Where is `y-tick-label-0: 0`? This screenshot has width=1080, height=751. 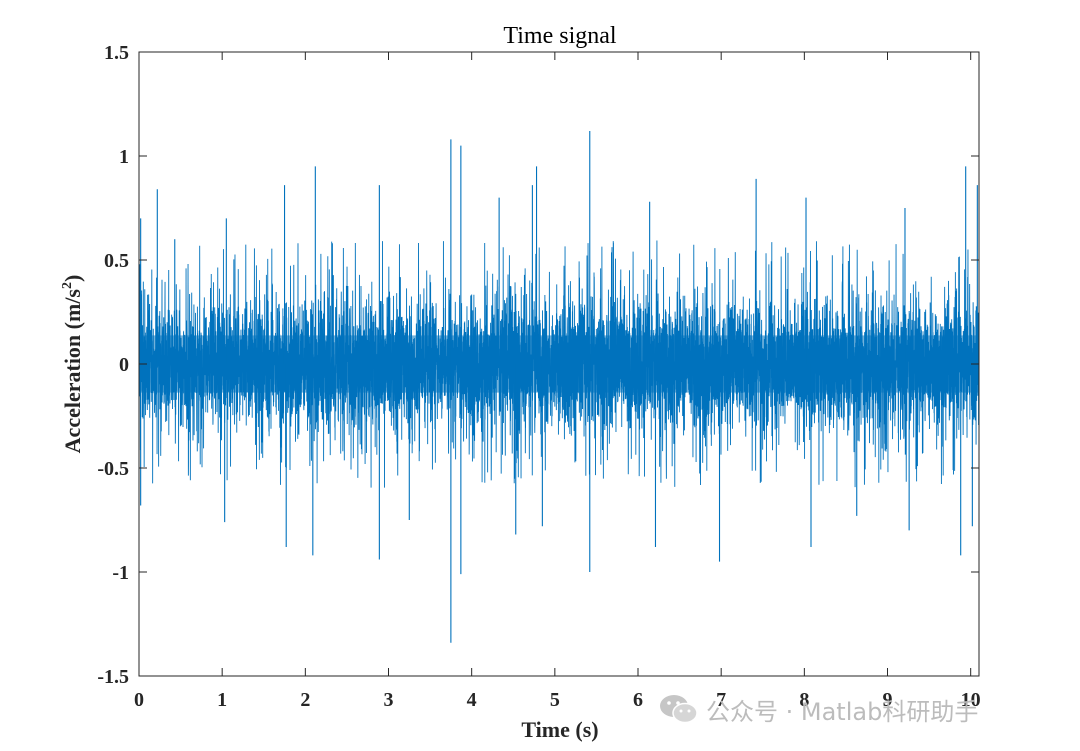 y-tick-label-0: 0 is located at coordinates (124, 365).